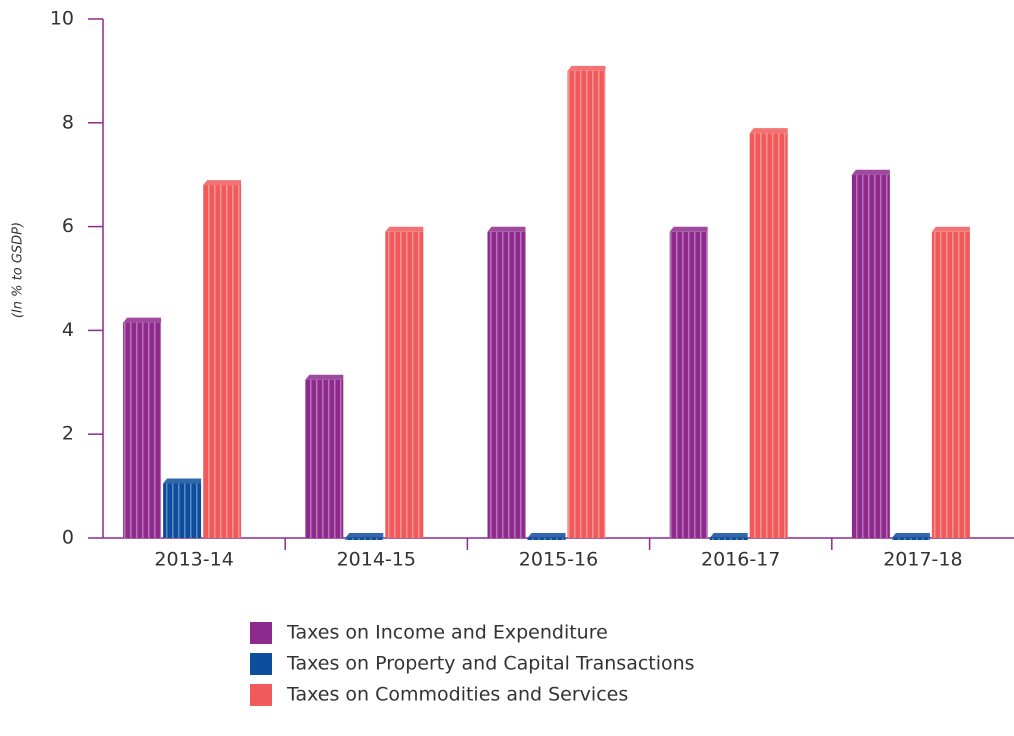 The height and width of the screenshot is (736, 1014). Describe the element at coordinates (68, 330) in the screenshot. I see `y-tick-label: 4` at that location.